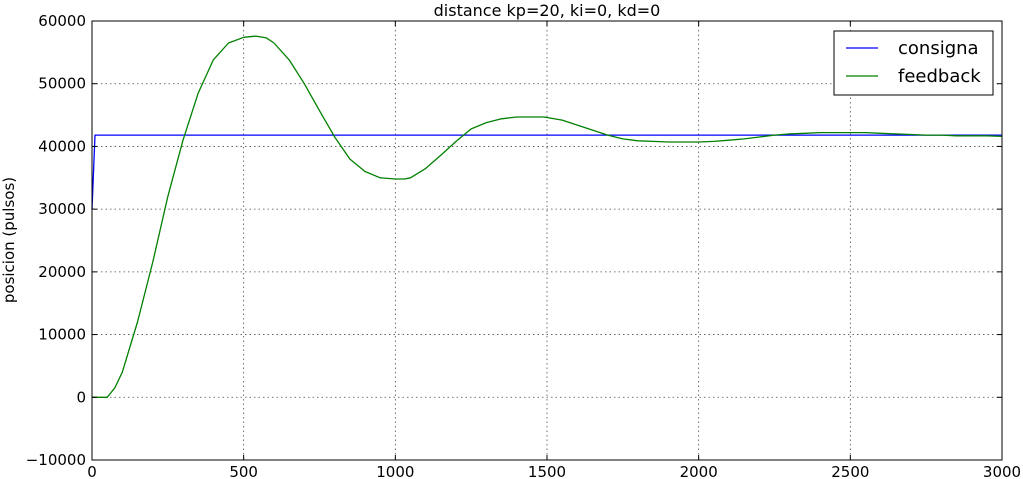 The image size is (1023, 479). What do you see at coordinates (547, 471) in the screenshot?
I see `x-tick-label: 1500` at bounding box center [547, 471].